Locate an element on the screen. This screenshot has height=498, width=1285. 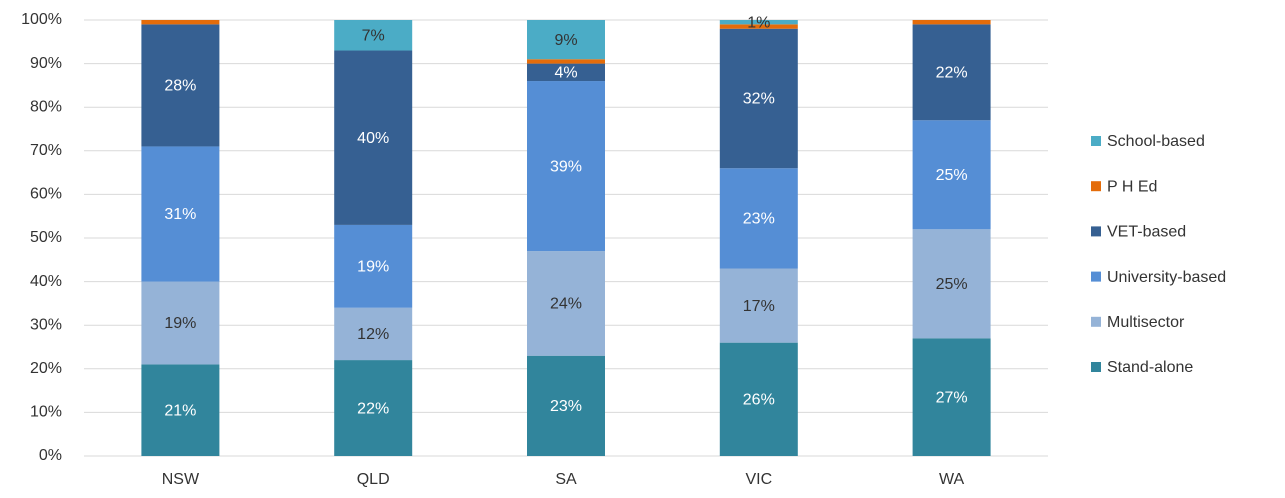
y-tick-label: 50% is located at coordinates (46, 237).